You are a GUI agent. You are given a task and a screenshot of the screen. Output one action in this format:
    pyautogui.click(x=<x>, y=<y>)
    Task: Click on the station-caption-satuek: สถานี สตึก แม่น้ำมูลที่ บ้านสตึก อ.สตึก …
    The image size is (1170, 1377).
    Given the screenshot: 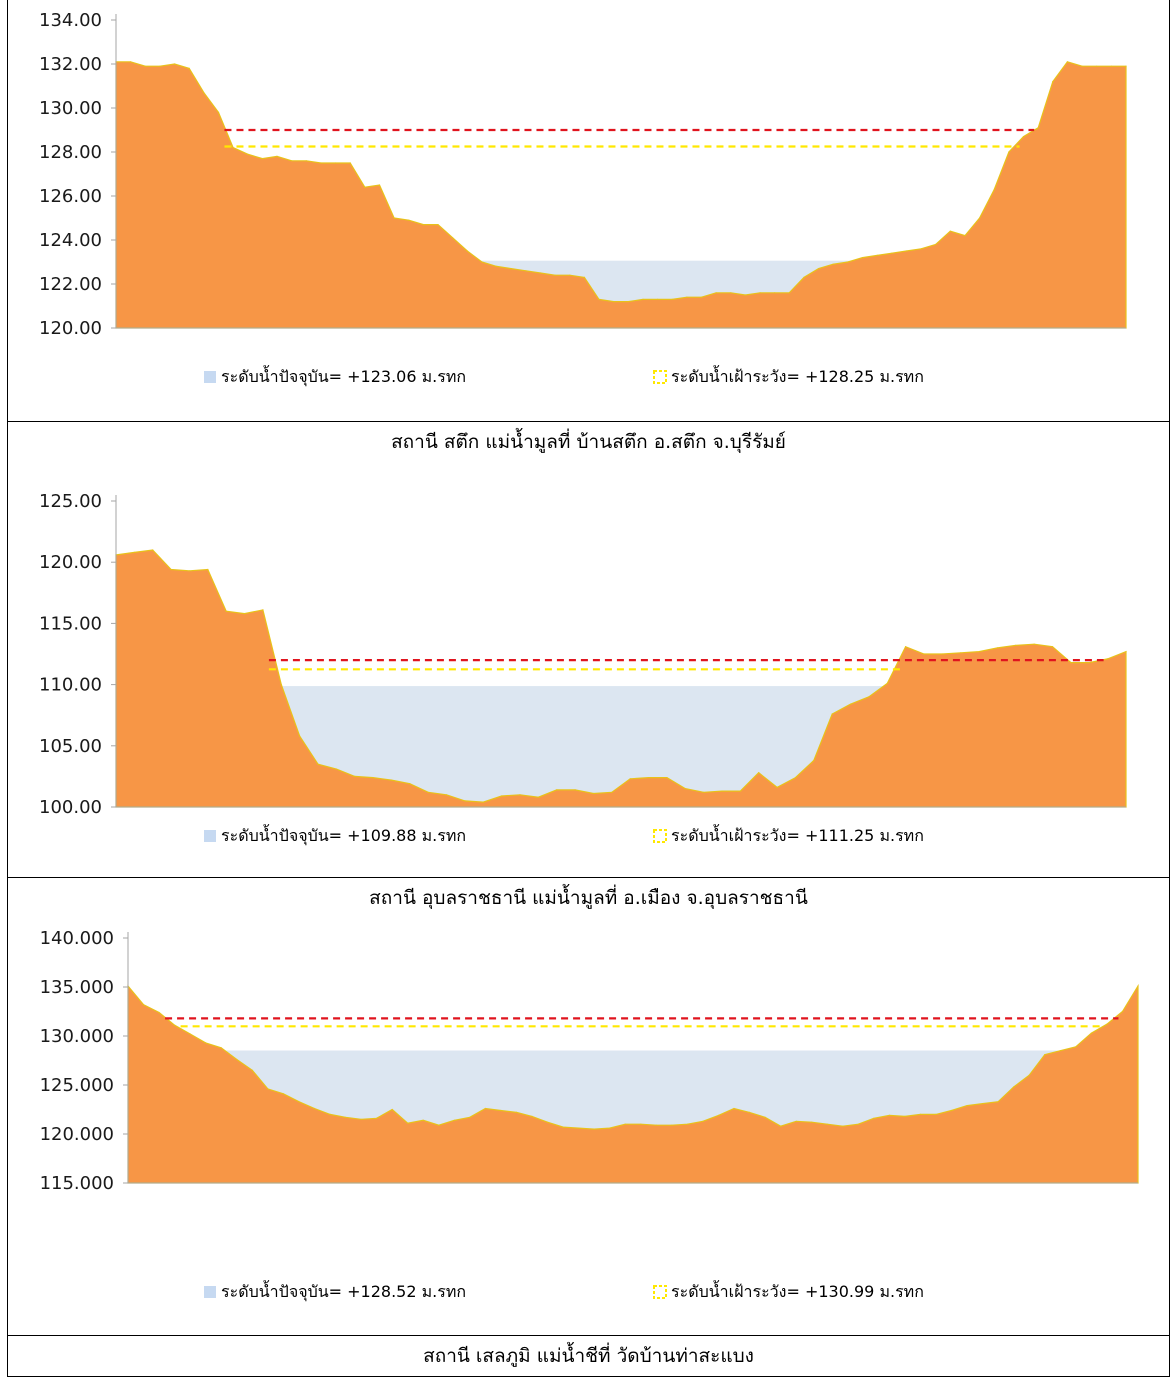 What is the action you would take?
    pyautogui.click(x=588, y=442)
    